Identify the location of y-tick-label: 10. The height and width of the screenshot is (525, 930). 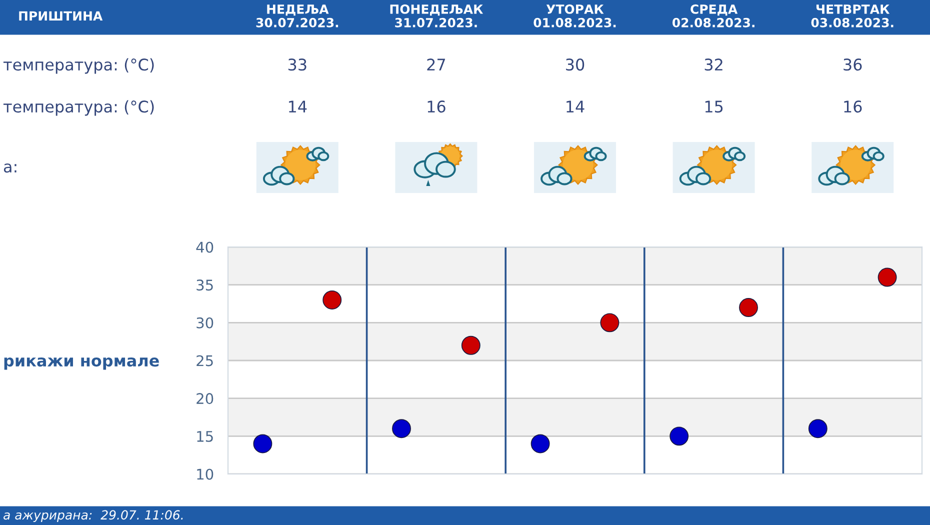
(205, 474).